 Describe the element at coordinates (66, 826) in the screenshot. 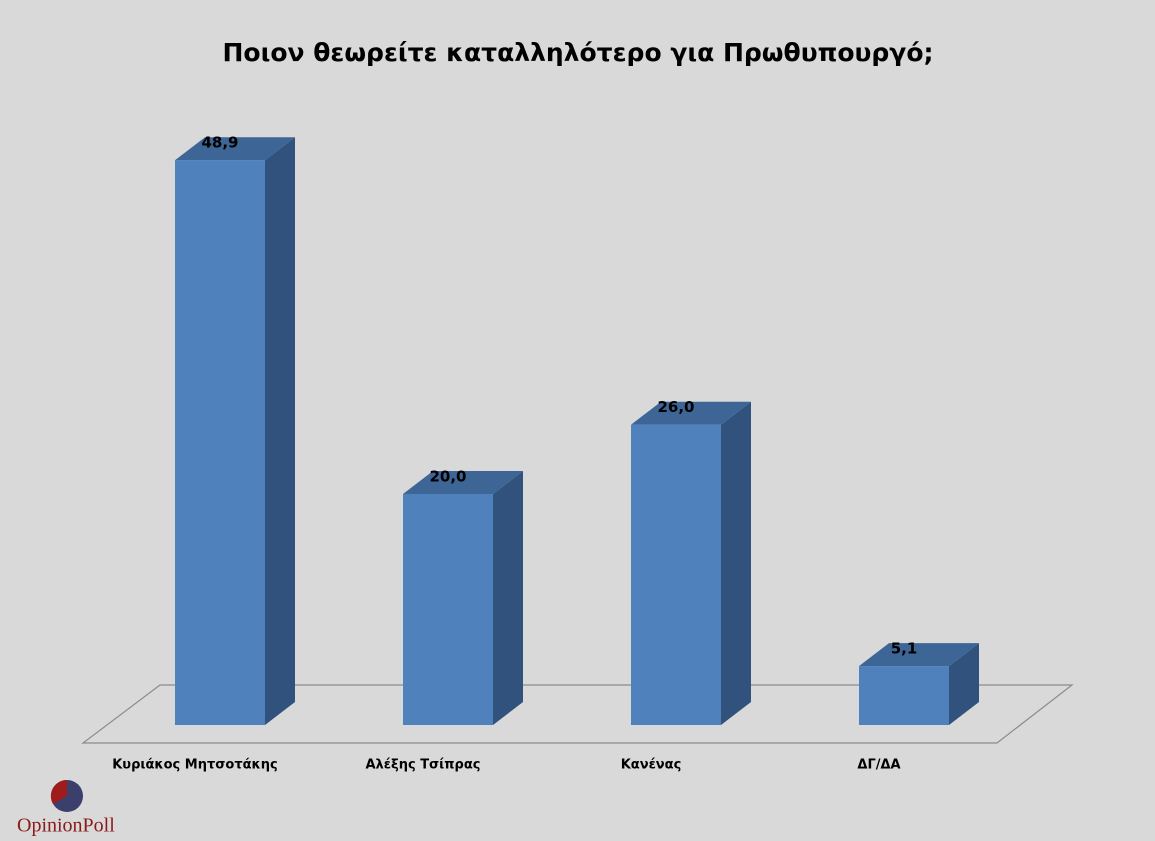

I see `logo-text: OpinionPoll` at that location.